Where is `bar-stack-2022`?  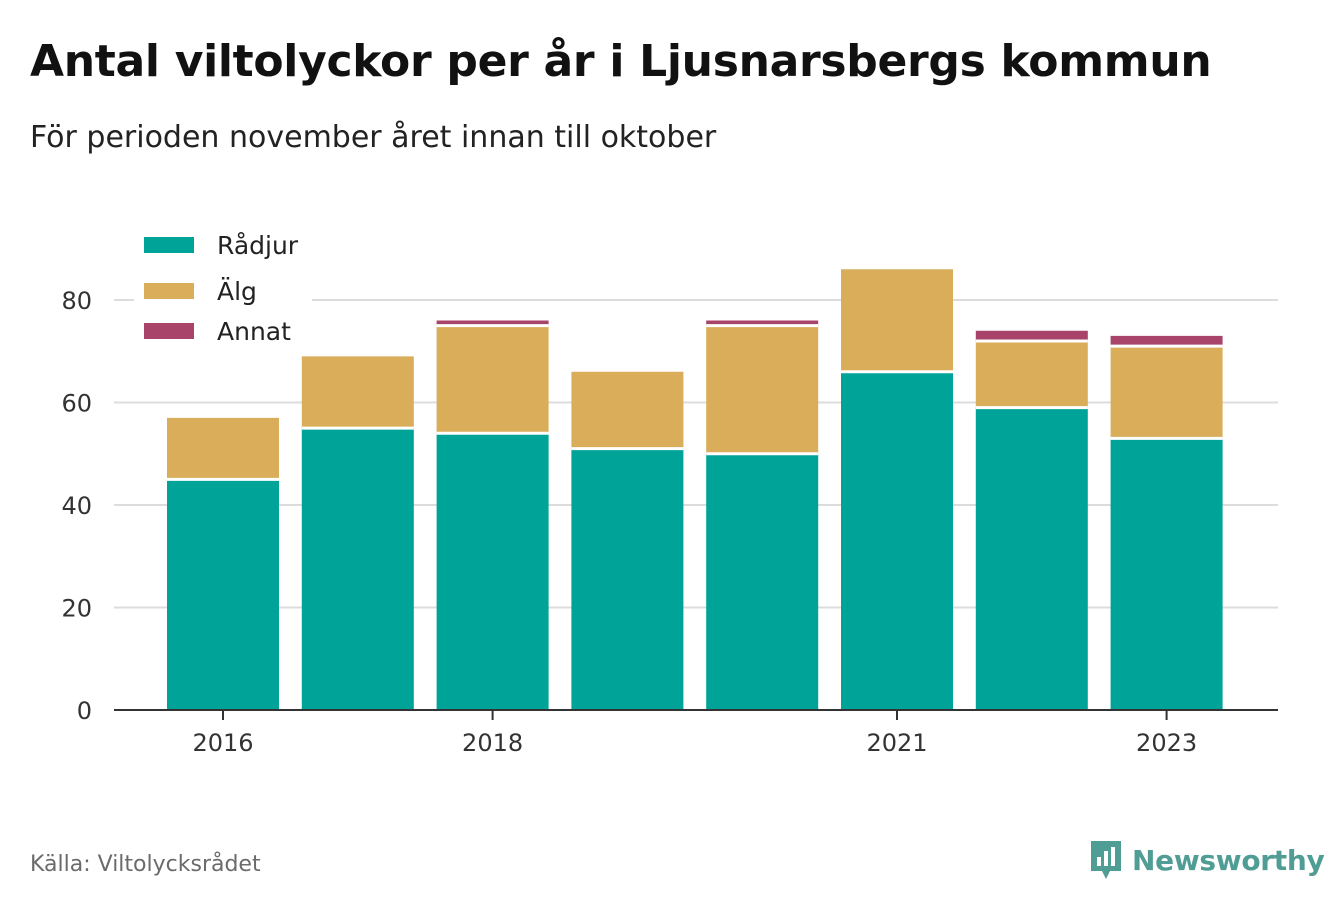
bar-stack-2022 is located at coordinates (1031, 520).